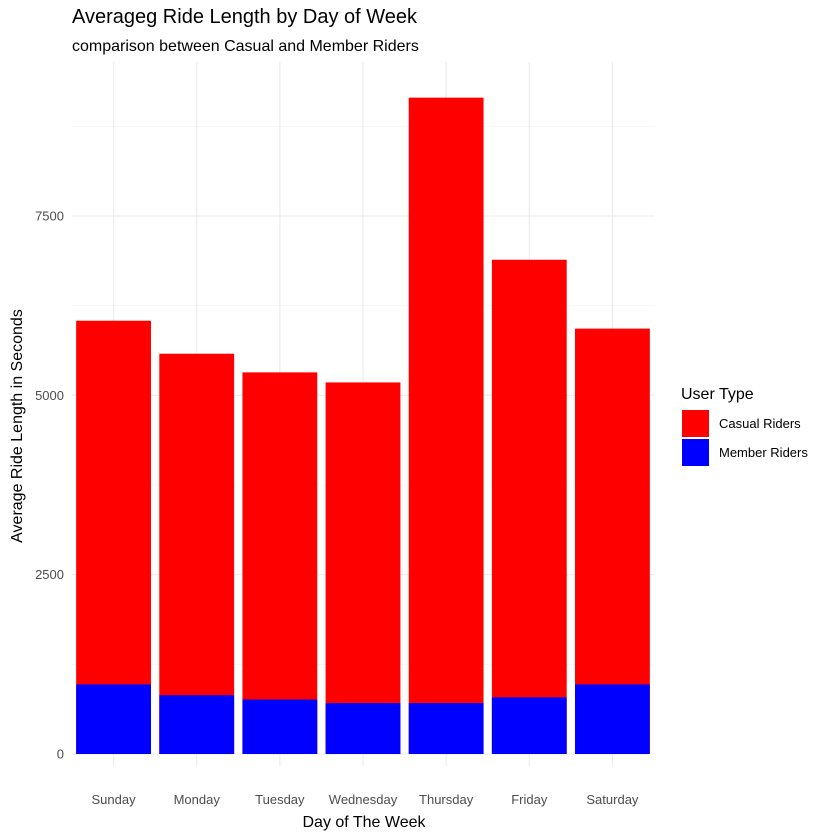 The height and width of the screenshot is (840, 840). Describe the element at coordinates (49, 395) in the screenshot. I see `y-tick-label: 5000` at that location.